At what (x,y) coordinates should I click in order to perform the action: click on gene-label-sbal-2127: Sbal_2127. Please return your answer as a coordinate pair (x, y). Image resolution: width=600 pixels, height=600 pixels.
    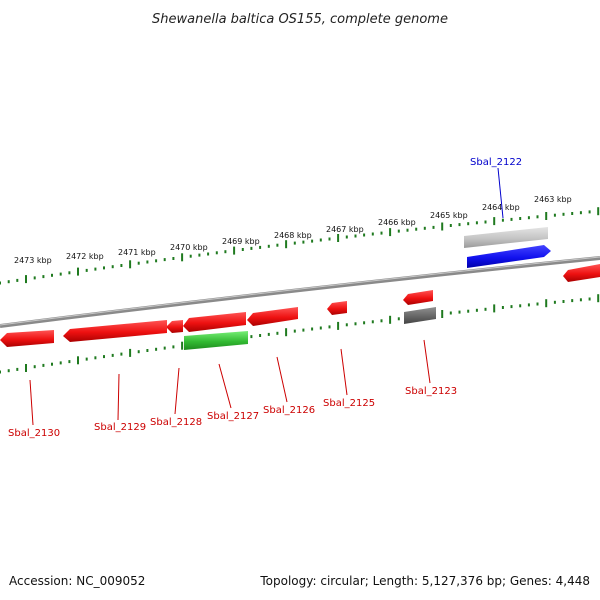
    Looking at the image, I should click on (233, 416).